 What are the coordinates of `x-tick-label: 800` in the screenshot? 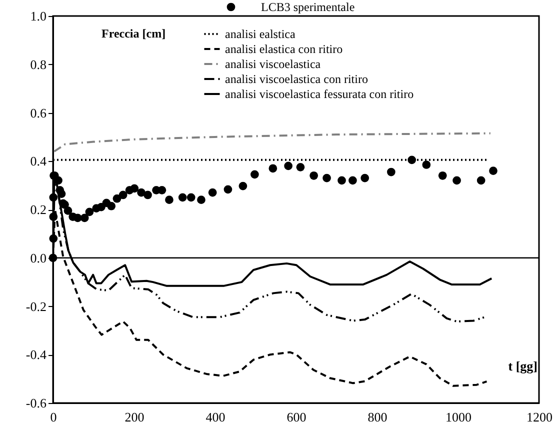 It's located at (378, 417).